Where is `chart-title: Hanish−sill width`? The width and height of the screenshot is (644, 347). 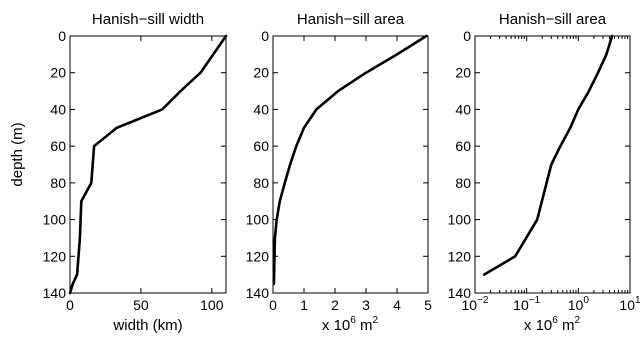 chart-title: Hanish−sill width is located at coordinates (148, 19).